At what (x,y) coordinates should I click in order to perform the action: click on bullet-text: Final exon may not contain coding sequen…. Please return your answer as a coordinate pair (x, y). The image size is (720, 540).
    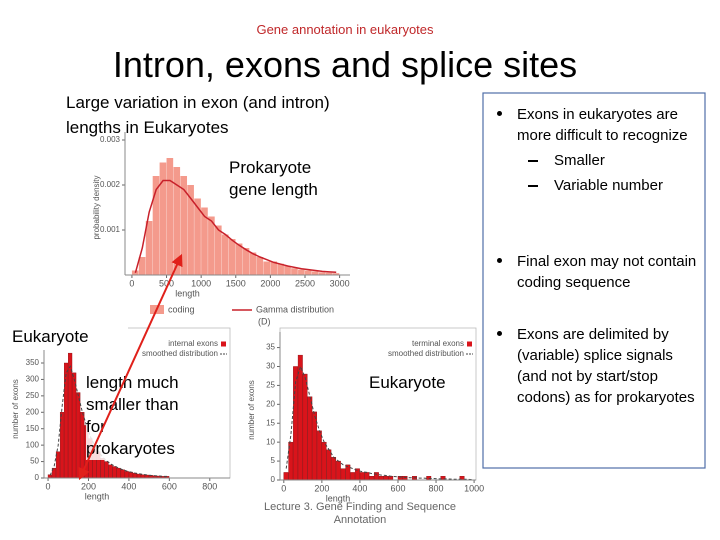
    Looking at the image, I should click on (607, 272).